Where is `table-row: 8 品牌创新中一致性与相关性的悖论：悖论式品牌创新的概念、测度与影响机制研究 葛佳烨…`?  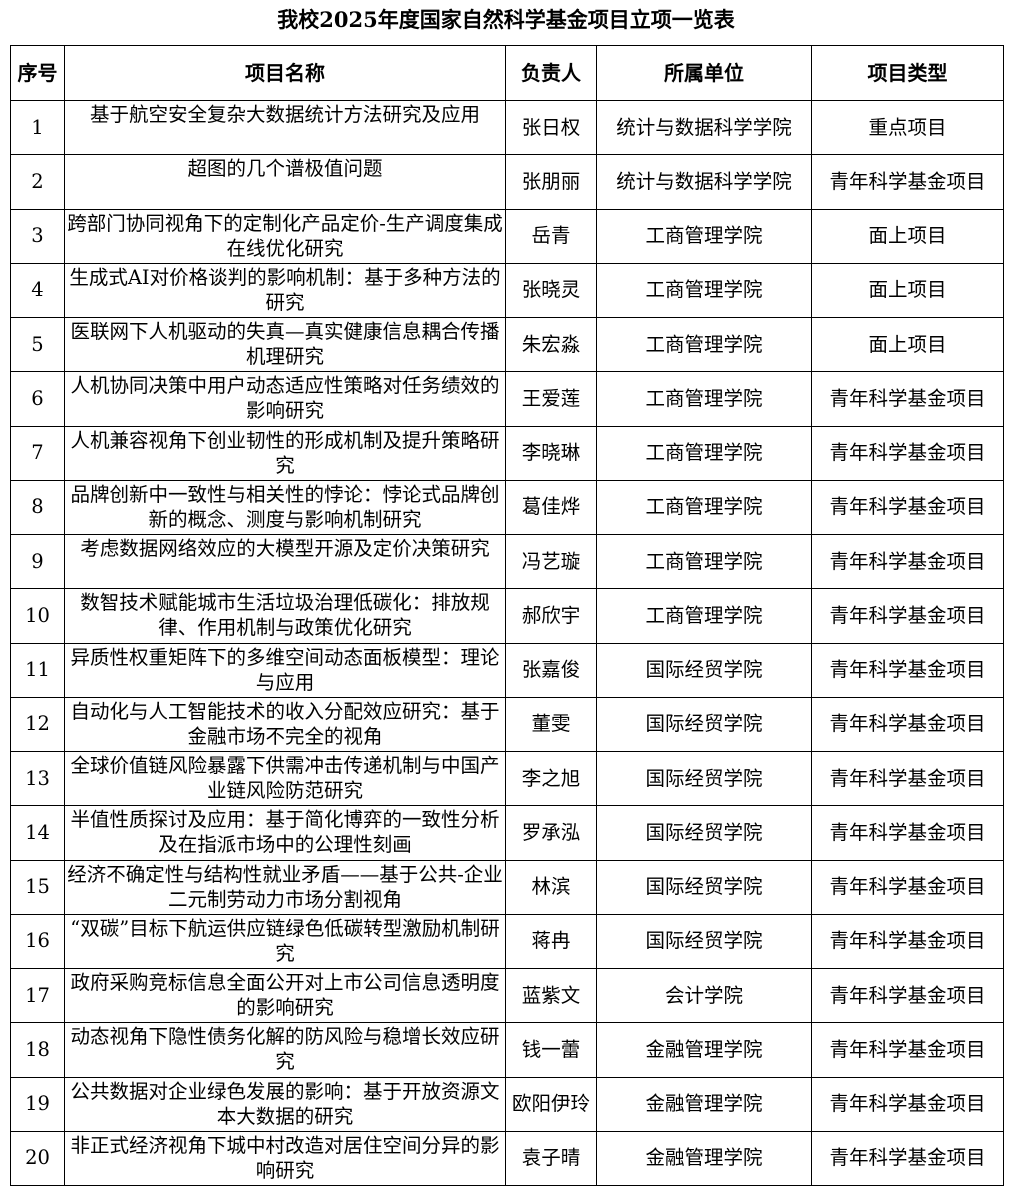 table-row: 8 品牌创新中一致性与相关性的悖论：悖论式品牌创新的概念、测度与影响机制研究 葛佳烨… is located at coordinates (507, 507).